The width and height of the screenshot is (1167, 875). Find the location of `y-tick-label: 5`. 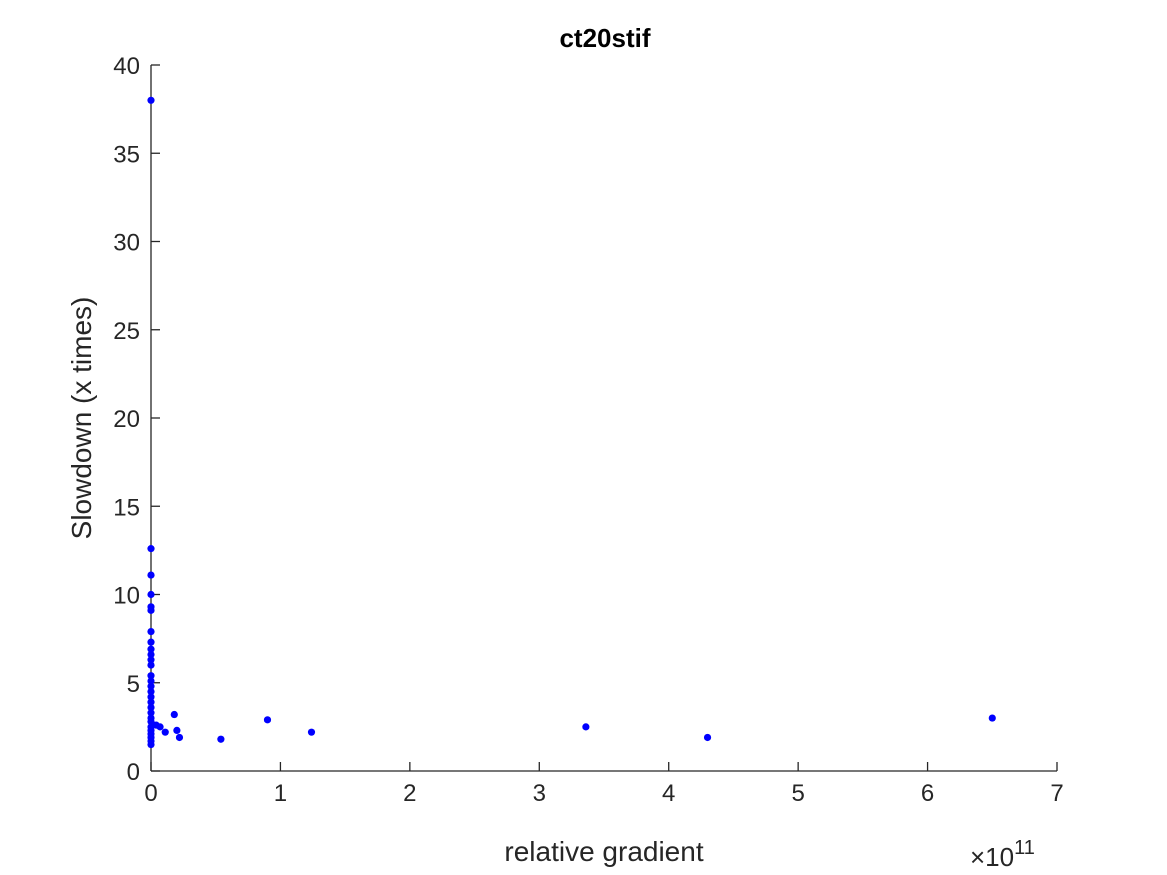

y-tick-label: 5 is located at coordinates (133, 684).